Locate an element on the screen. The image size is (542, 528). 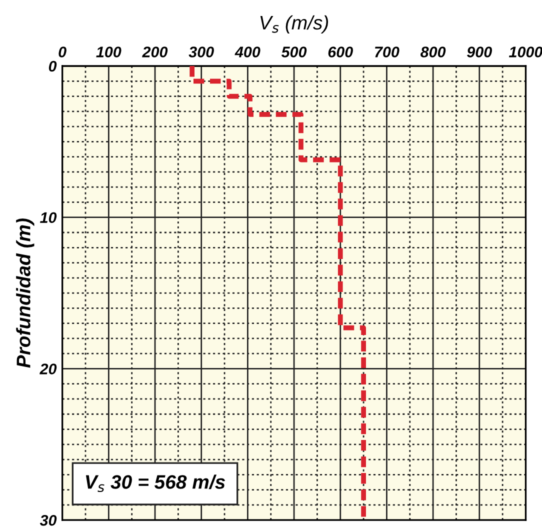
x-tick-label: 800 is located at coordinates (433, 52).